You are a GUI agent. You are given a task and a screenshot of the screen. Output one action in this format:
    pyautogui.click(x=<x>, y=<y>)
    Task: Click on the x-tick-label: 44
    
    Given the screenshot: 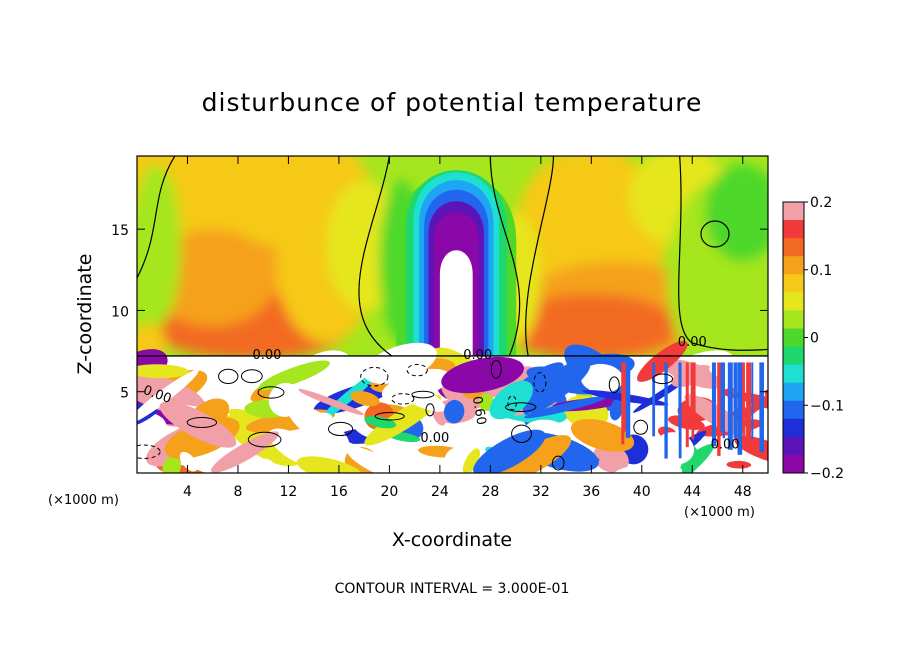 What is the action you would take?
    pyautogui.click(x=692, y=492)
    